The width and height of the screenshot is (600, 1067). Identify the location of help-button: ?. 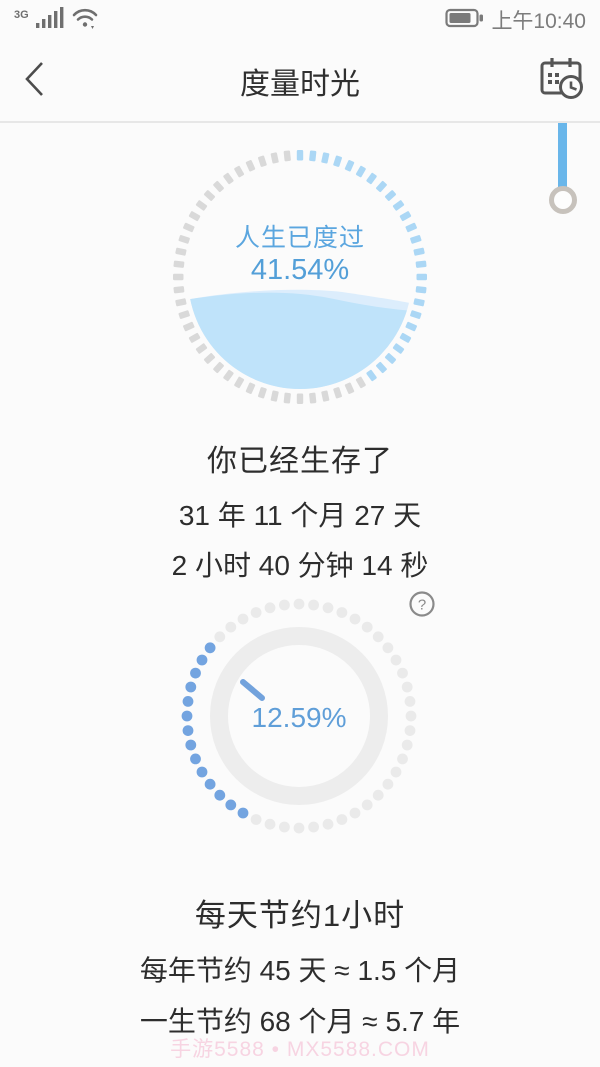
(423, 605).